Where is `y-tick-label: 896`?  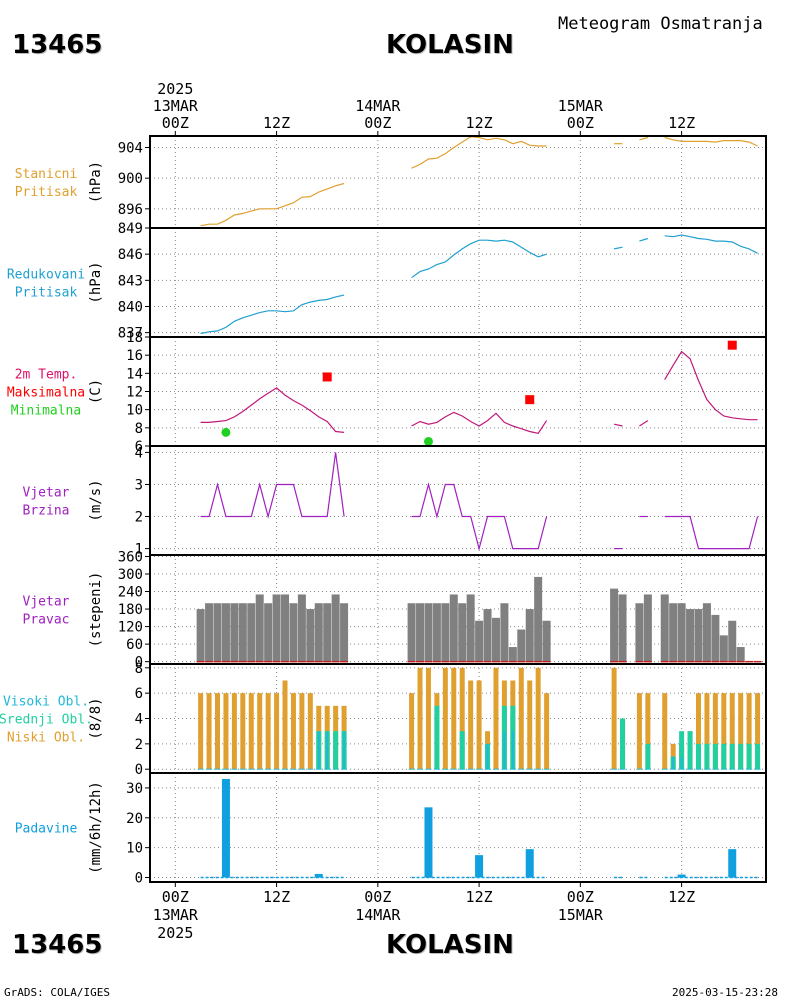
y-tick-label: 896 is located at coordinates (130, 210).